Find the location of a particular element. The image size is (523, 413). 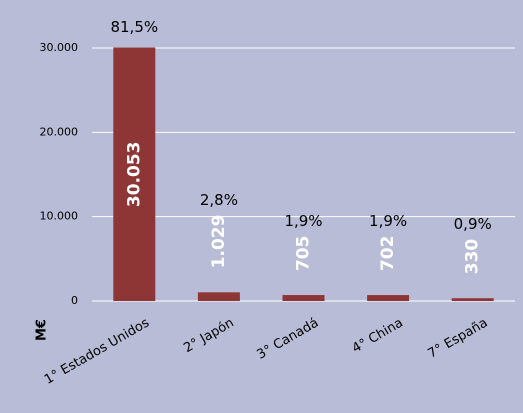

value-label: 1.029 is located at coordinates (219, 242).